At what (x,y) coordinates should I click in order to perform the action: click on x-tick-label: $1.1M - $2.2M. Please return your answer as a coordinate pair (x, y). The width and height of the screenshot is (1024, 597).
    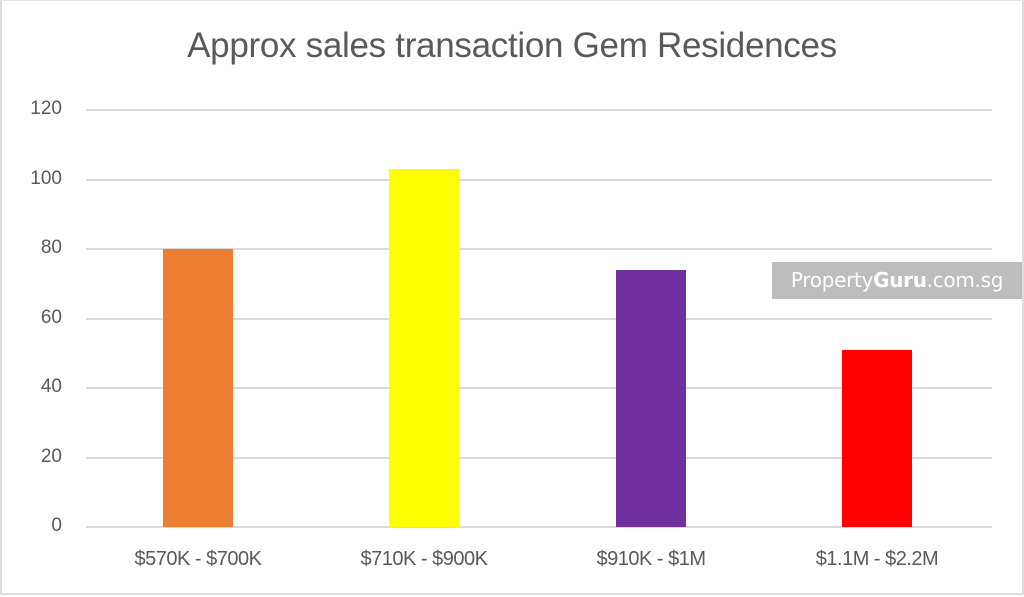
    Looking at the image, I should click on (877, 559).